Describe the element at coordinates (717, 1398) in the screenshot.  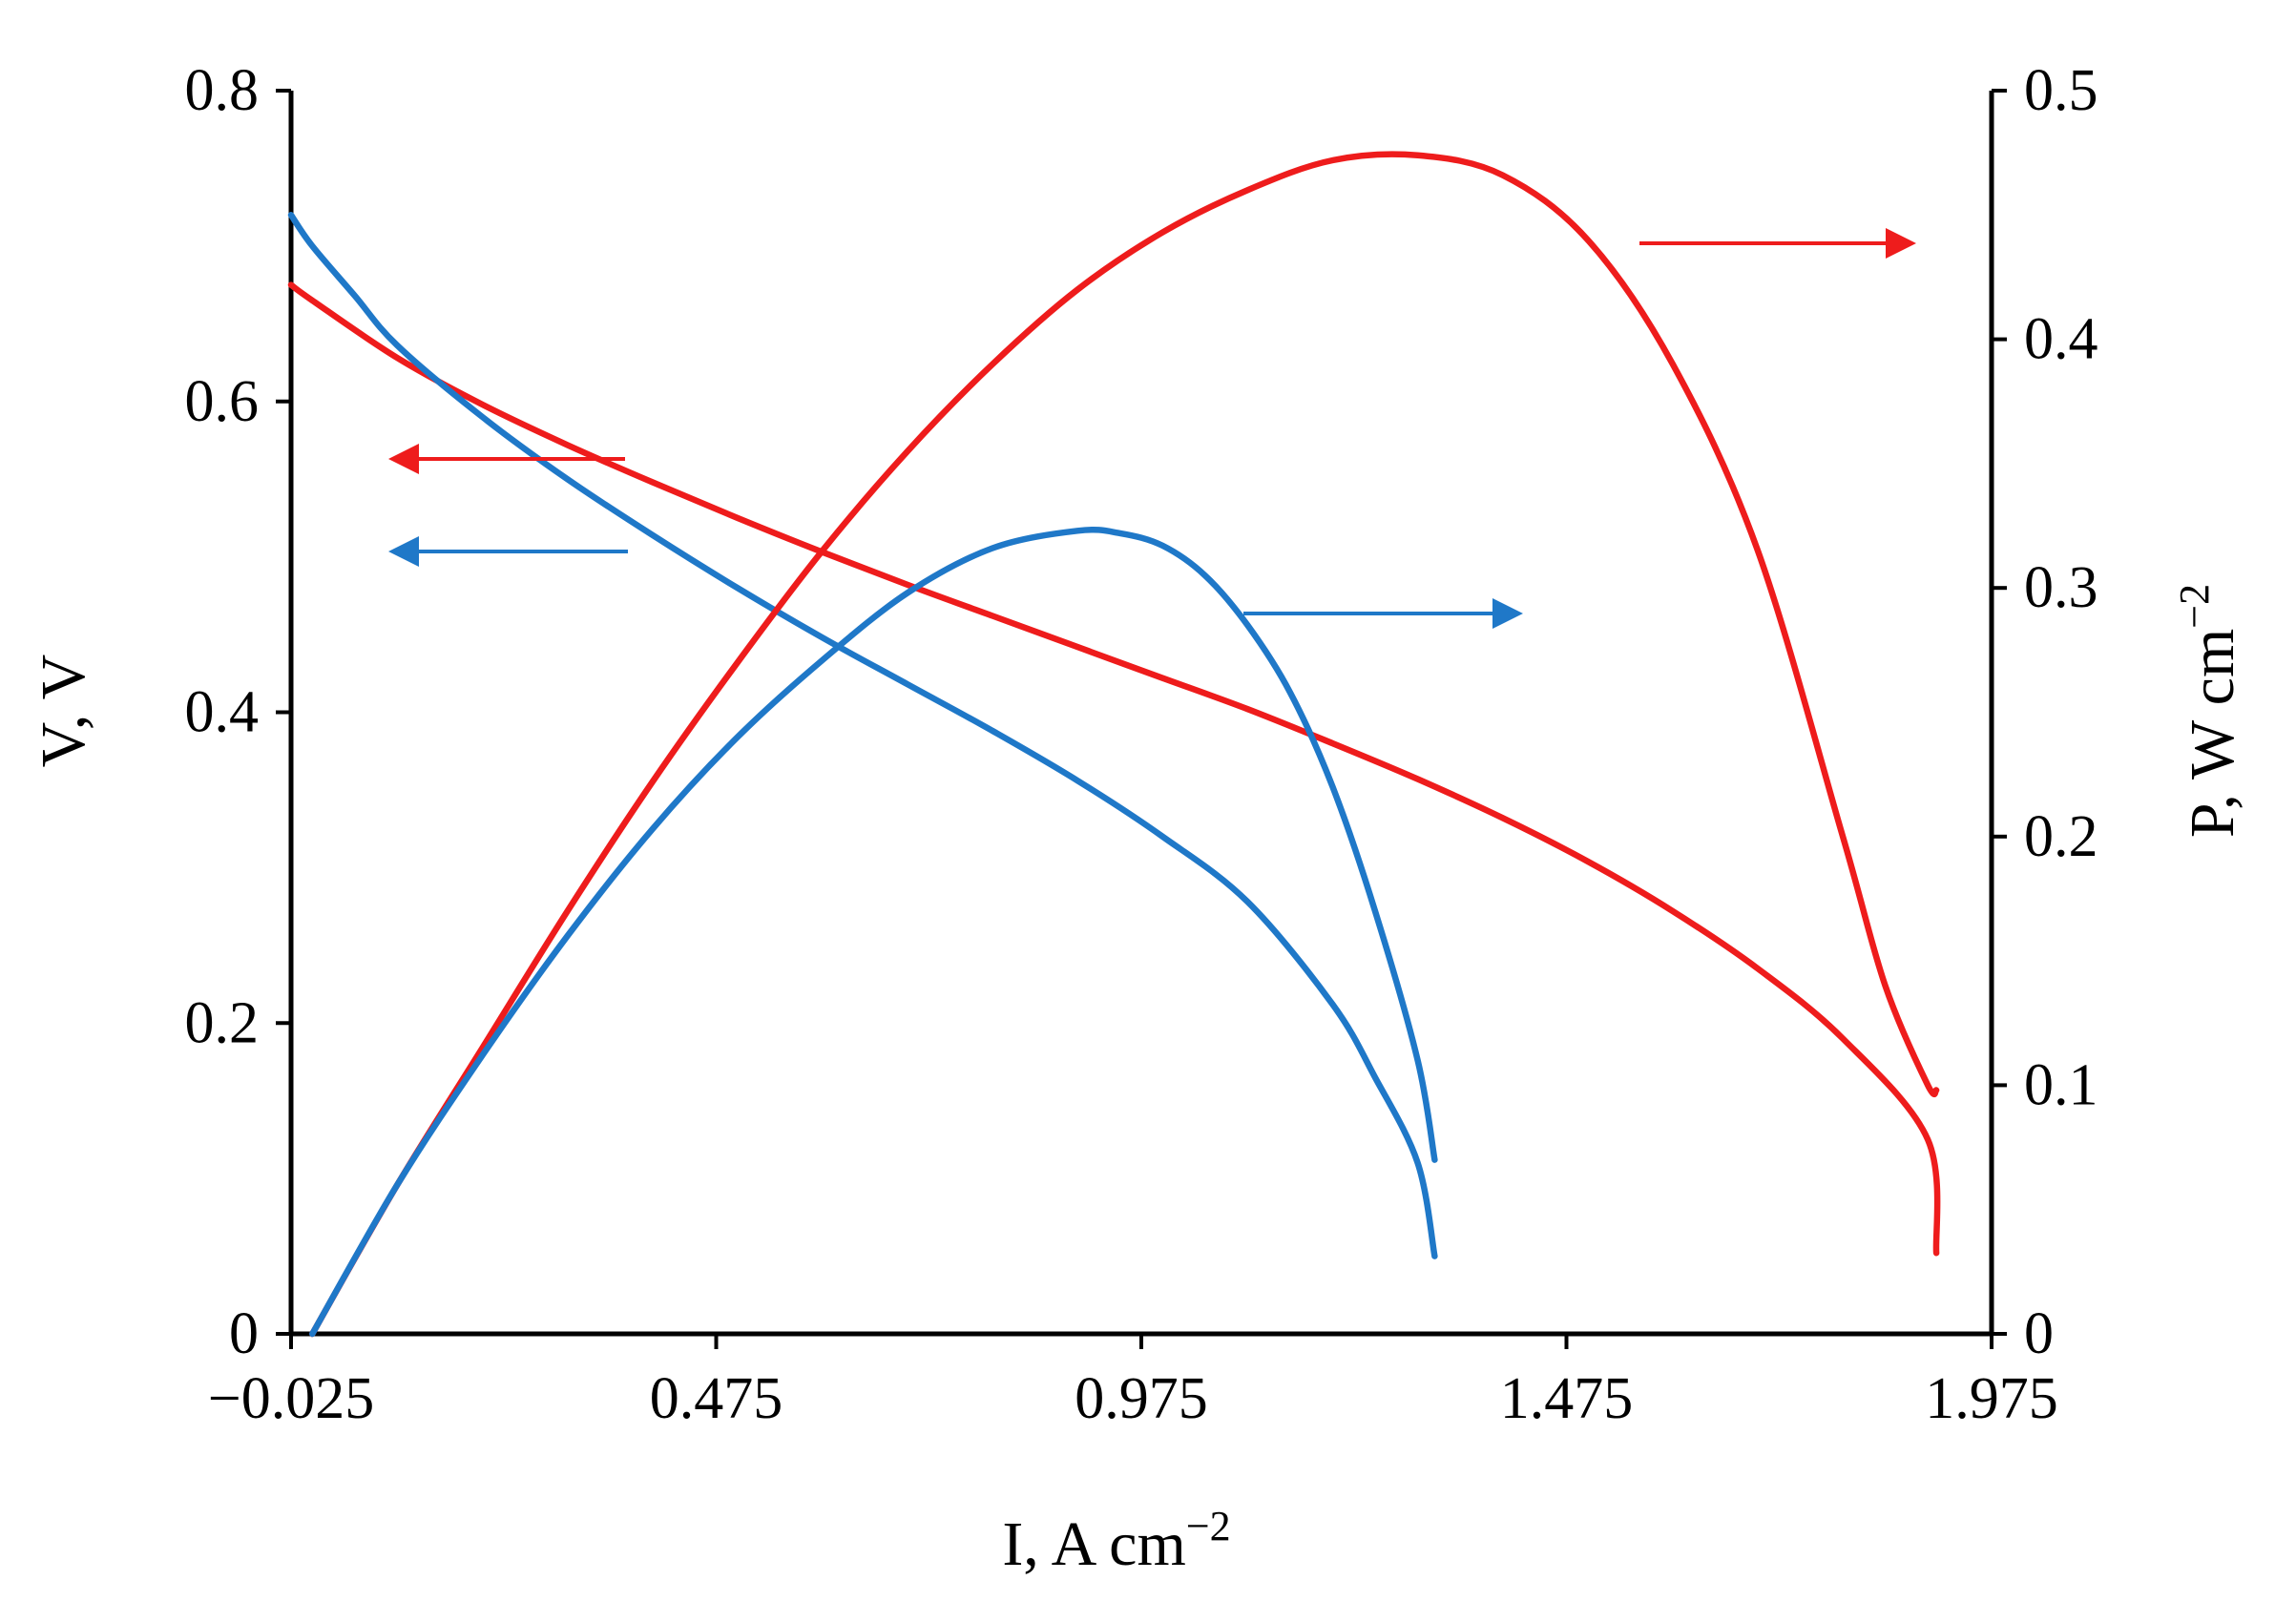
I see `x-tick-label: 0.475` at that location.